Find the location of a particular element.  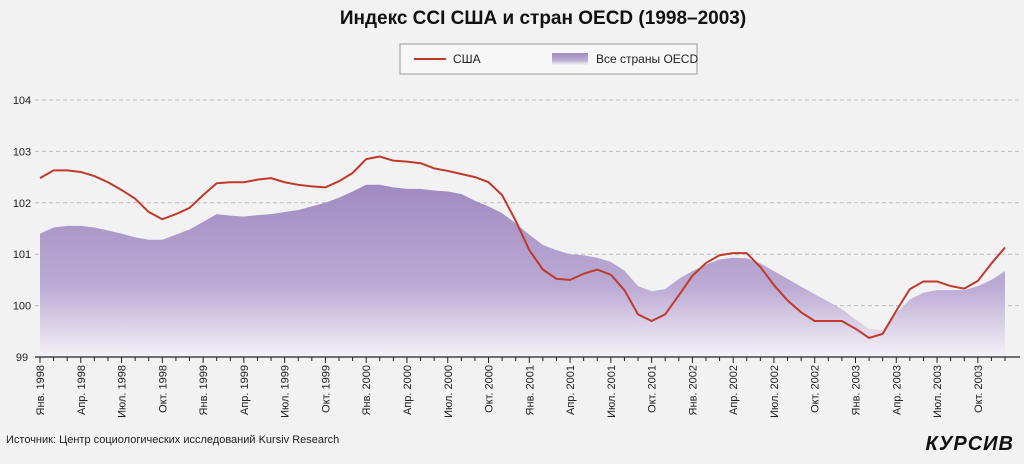

x-tick-label: Июл. 2000 is located at coordinates (449, 391).